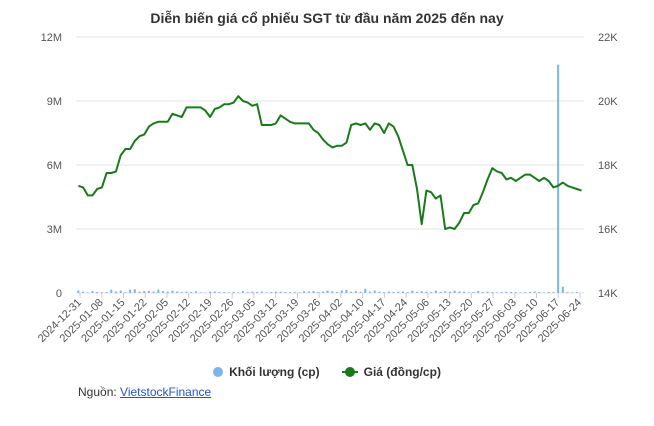  I want to click on legend-volume-marker-icon, so click(218, 372).